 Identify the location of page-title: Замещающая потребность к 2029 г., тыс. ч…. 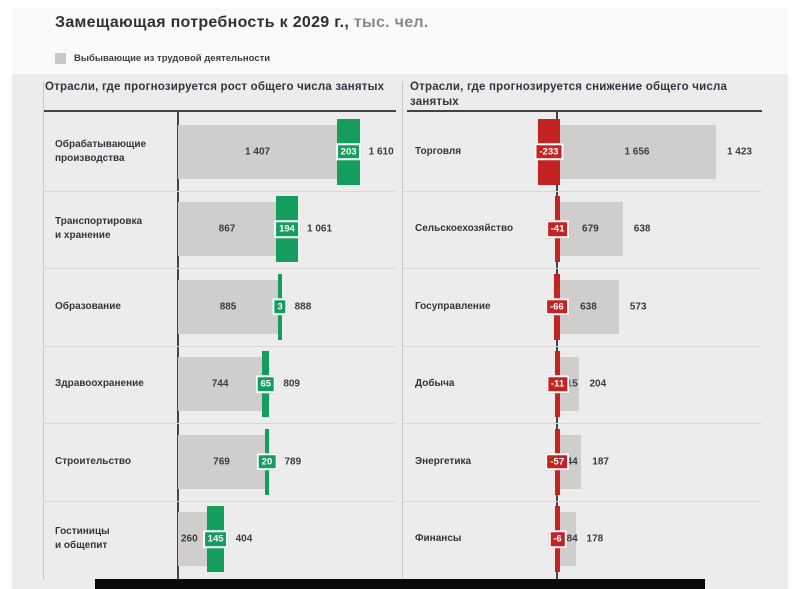
(242, 23).